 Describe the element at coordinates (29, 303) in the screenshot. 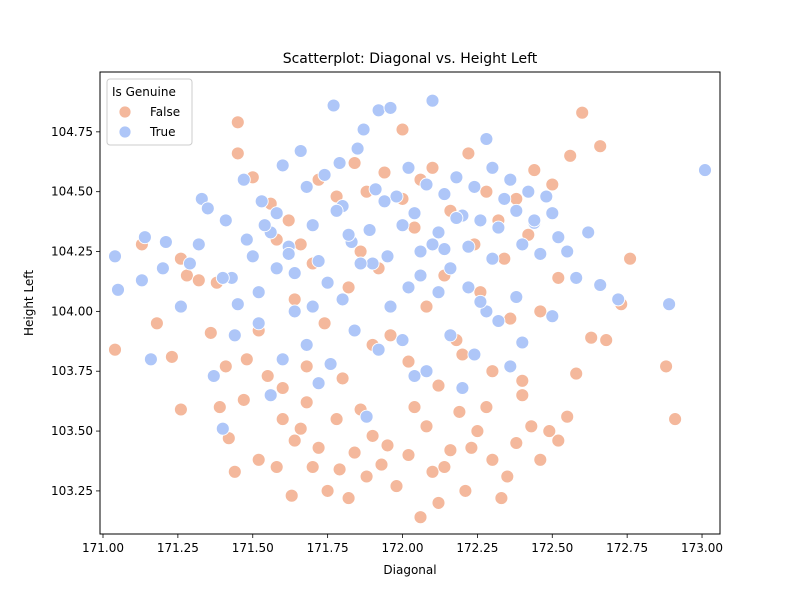

I see `y-axis-label: Height Left` at that location.